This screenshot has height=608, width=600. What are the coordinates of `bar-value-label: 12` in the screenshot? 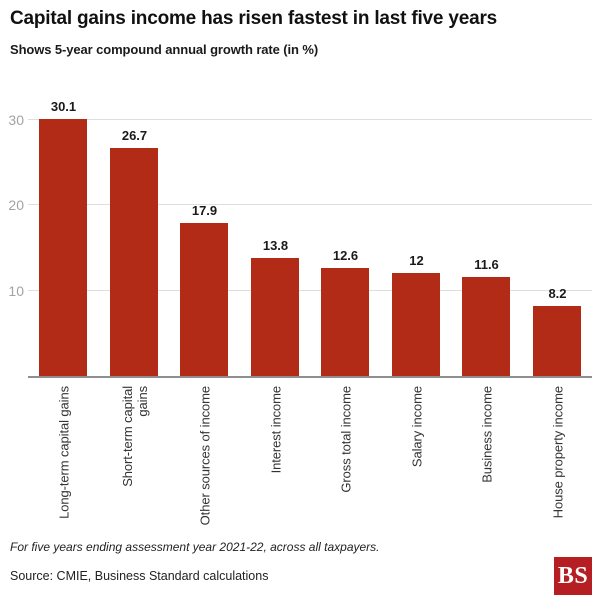 It's located at (416, 260).